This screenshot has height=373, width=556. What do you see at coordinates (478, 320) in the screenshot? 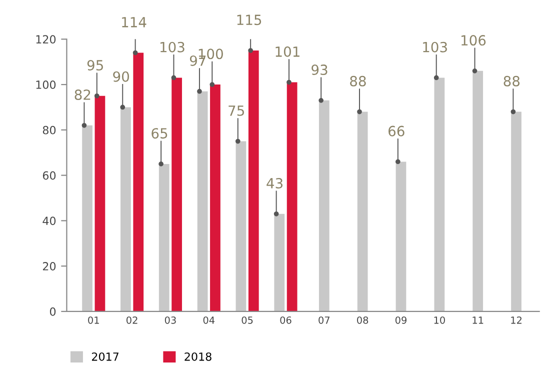
I see `x-tick-label: 11` at bounding box center [478, 320].